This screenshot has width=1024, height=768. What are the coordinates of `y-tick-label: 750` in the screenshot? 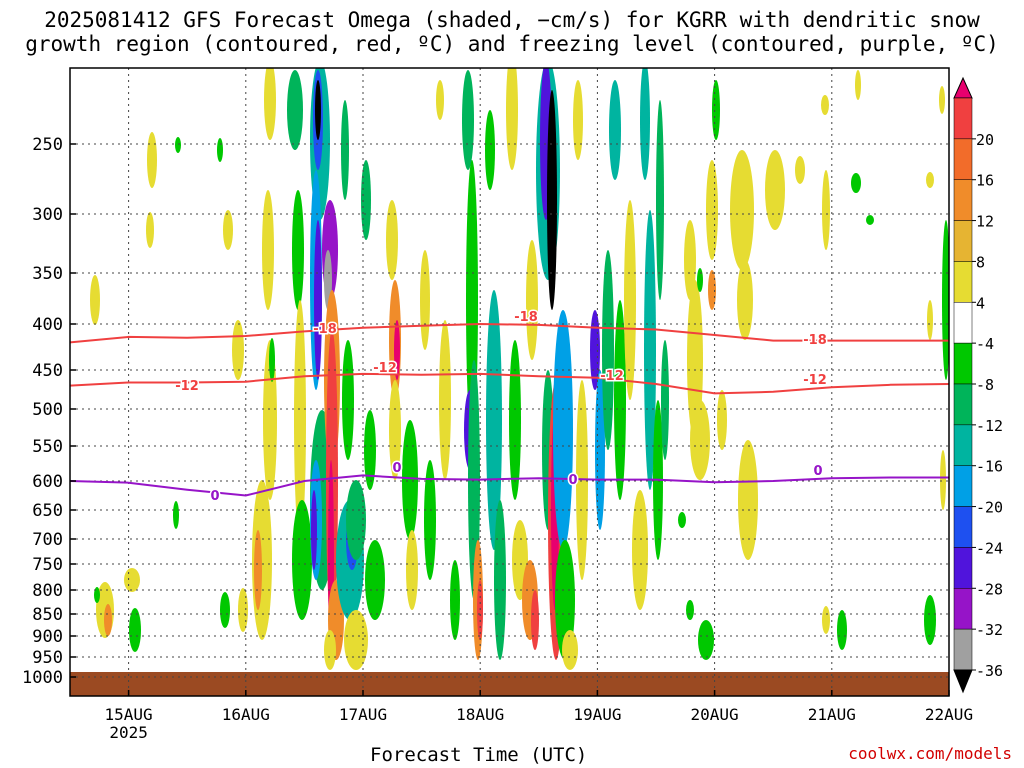 It's located at (47, 565).